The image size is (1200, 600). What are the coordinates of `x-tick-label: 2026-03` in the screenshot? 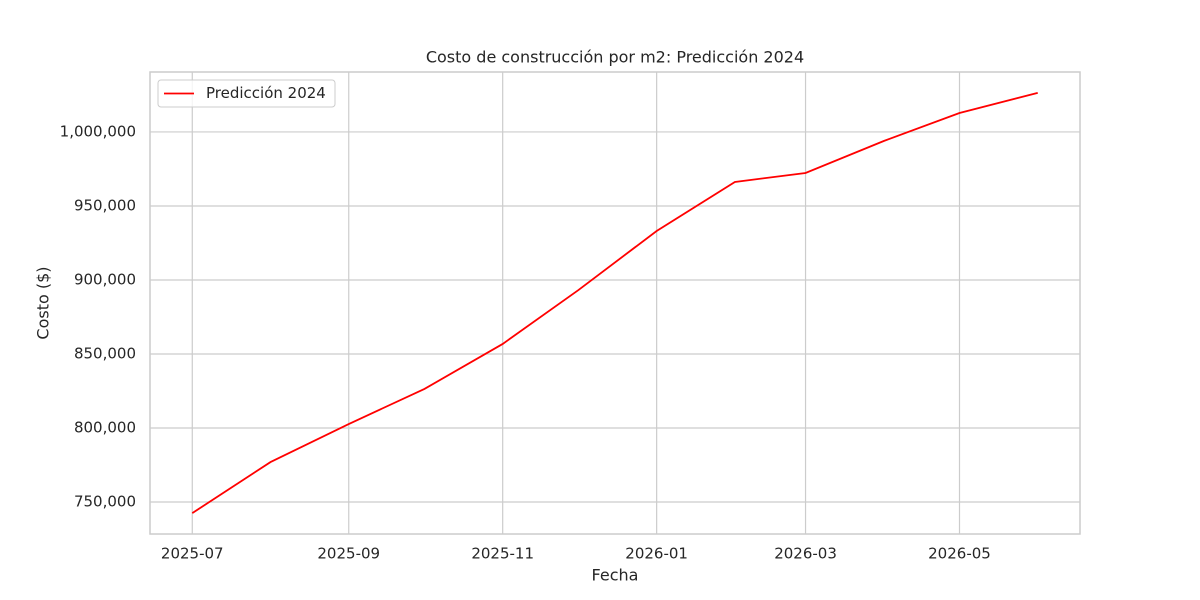 It's located at (805, 554).